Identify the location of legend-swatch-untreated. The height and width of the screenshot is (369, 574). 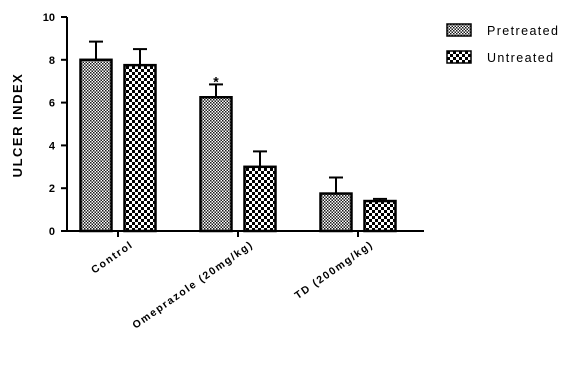
(459, 57).